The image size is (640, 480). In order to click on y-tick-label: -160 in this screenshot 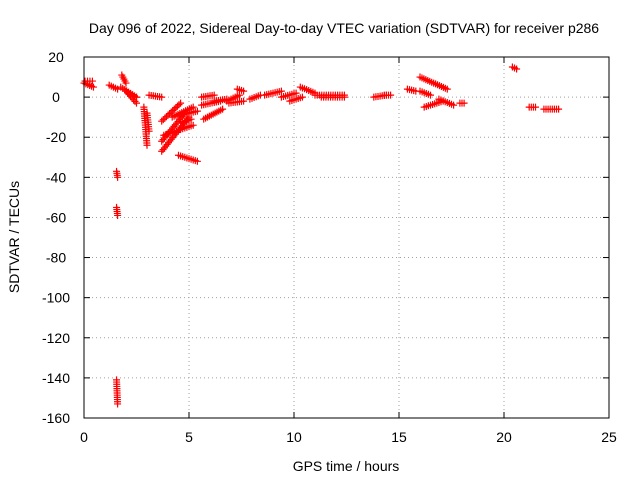, I will do `click(56, 418)`.